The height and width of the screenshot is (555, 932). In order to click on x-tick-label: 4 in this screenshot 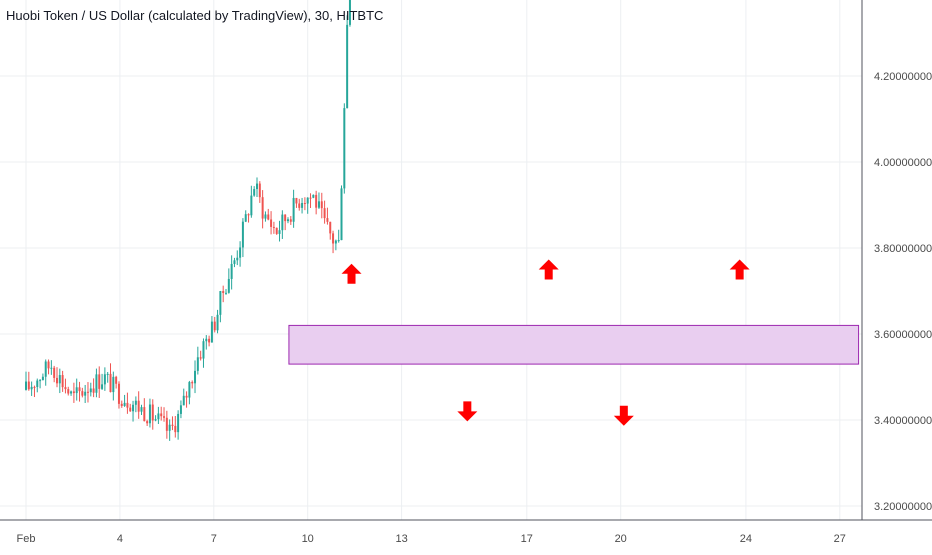, I will do `click(120, 539)`.